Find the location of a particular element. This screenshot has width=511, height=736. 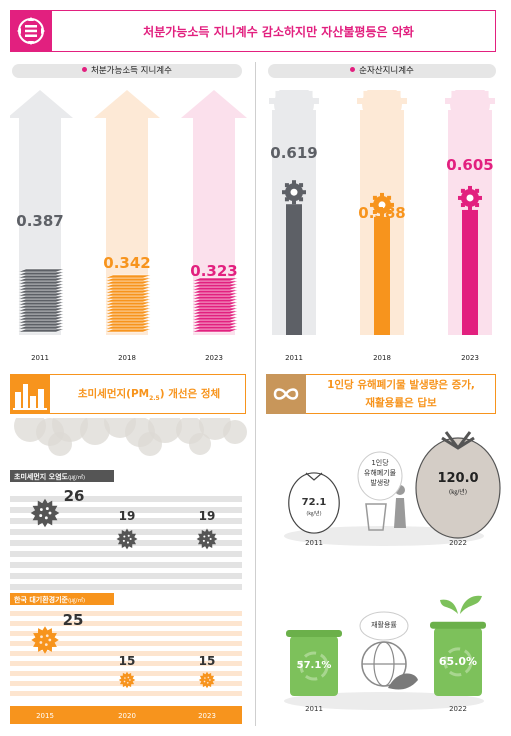

pm-conc-2023: 19 is located at coordinates (207, 516).